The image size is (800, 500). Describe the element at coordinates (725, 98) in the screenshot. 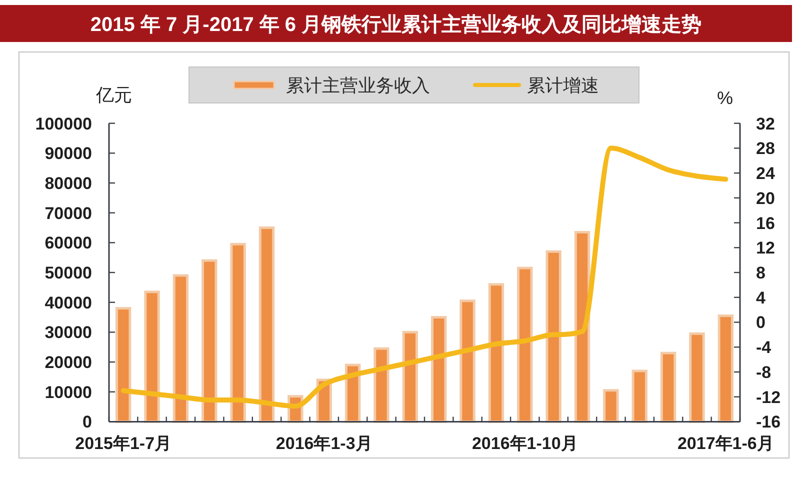

I see `y2-axis-title: %` at that location.